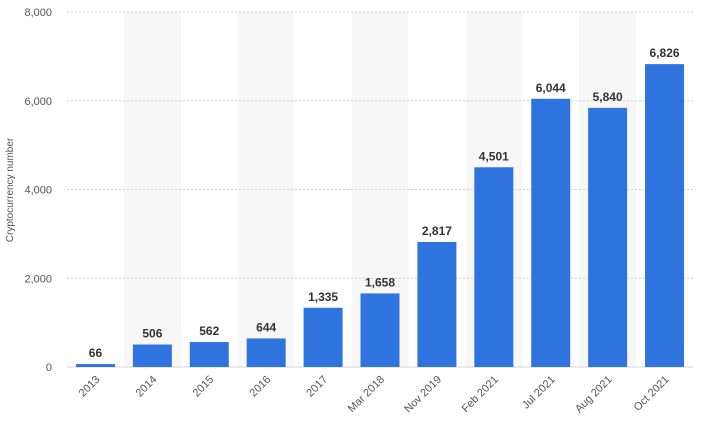 This screenshot has height=434, width=701. What do you see at coordinates (95, 365) in the screenshot?
I see `bar-2013` at bounding box center [95, 365].